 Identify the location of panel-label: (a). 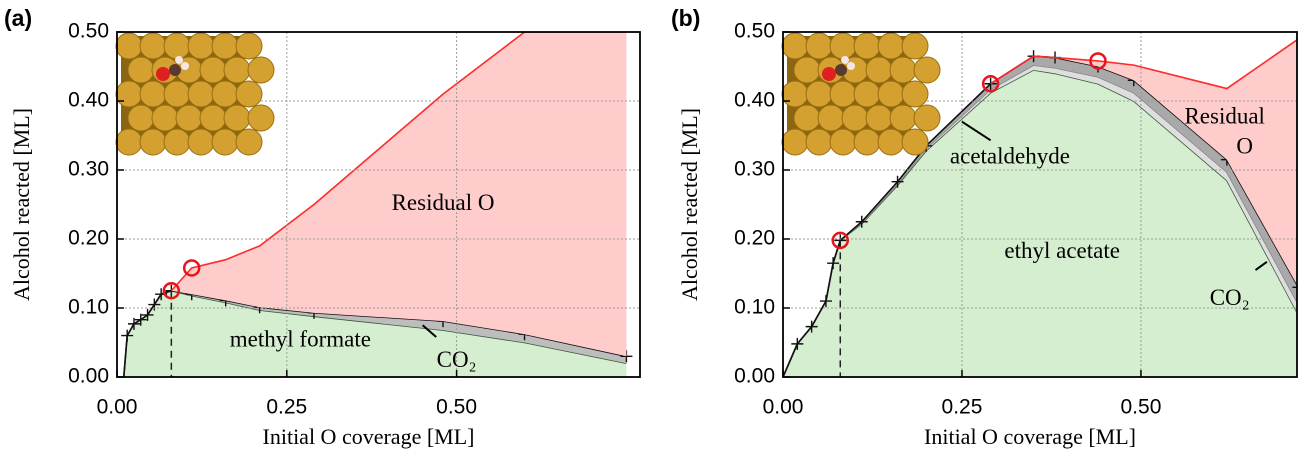
(18, 18).